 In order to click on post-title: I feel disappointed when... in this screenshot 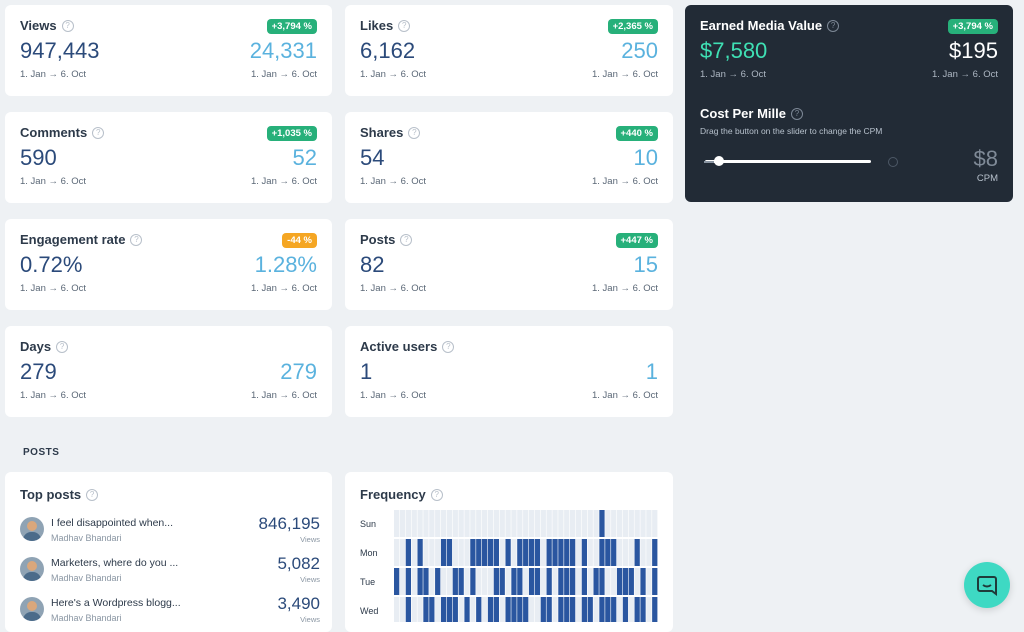, I will do `click(112, 523)`.